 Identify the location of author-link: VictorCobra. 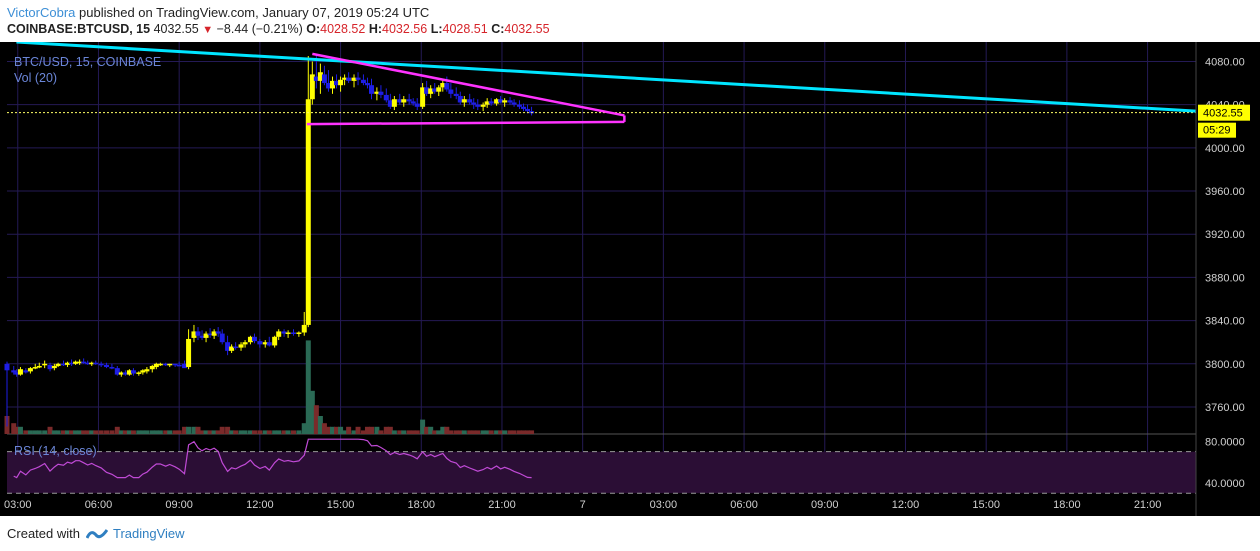
(41, 12).